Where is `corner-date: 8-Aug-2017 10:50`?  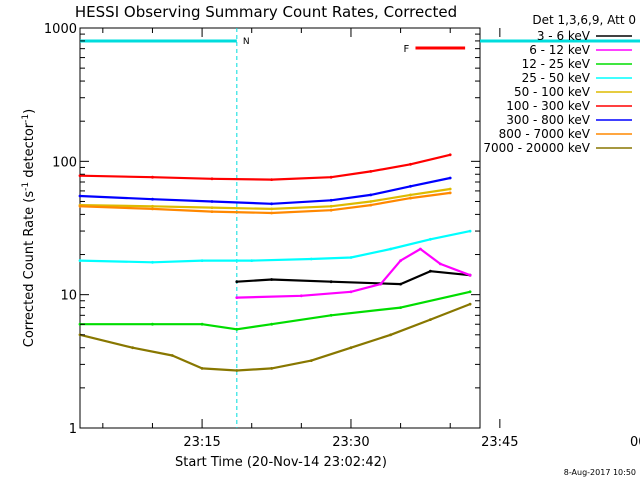 corner-date: 8-Aug-2017 10:50 is located at coordinates (600, 472).